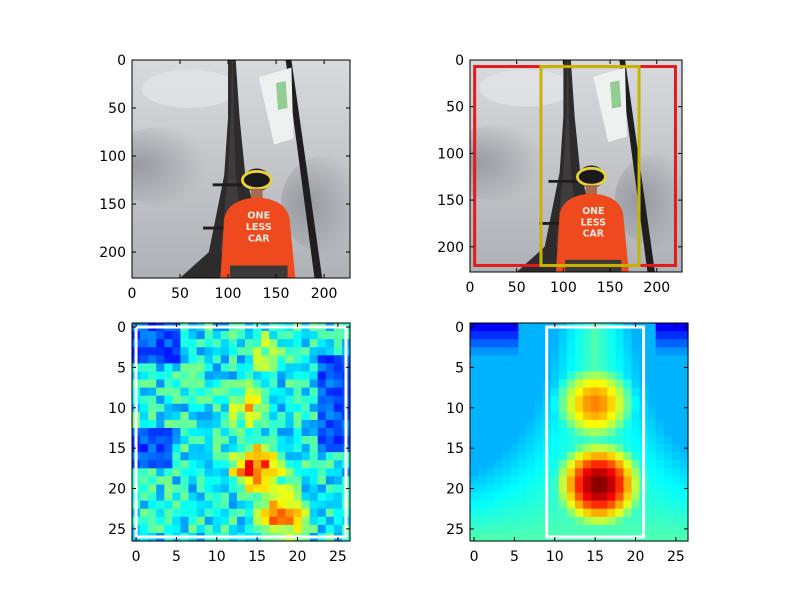  What do you see at coordinates (132, 294) in the screenshot?
I see `x-tick-label: 0` at bounding box center [132, 294].